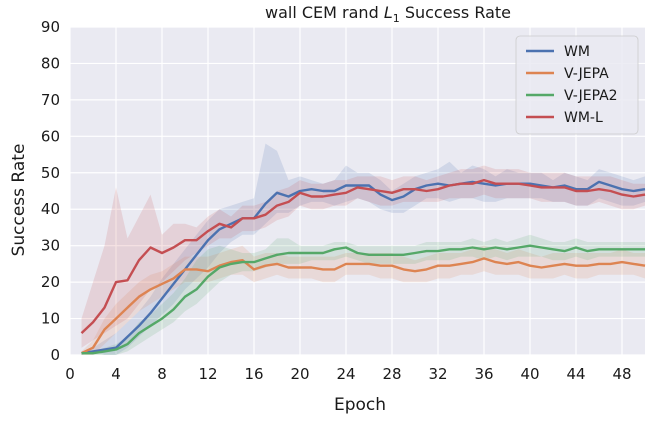  Describe the element at coordinates (621, 374) in the screenshot. I see `x-tick-label: 48` at that location.